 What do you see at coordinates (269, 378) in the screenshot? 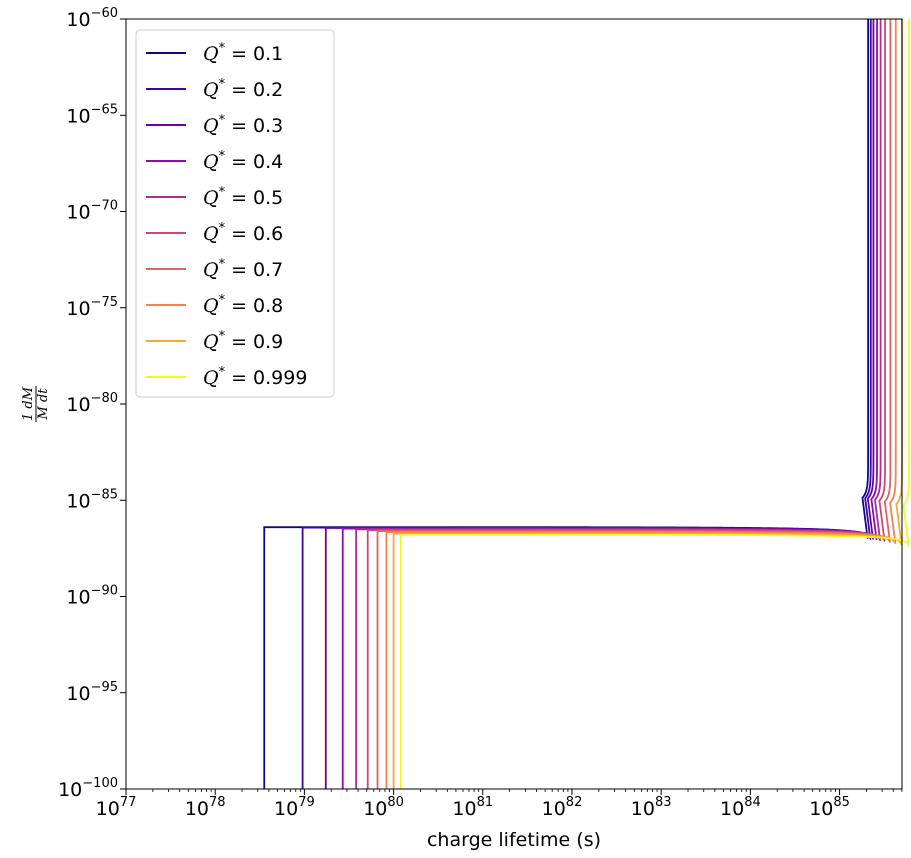
I see `legend-label: = 0.999` at bounding box center [269, 378].